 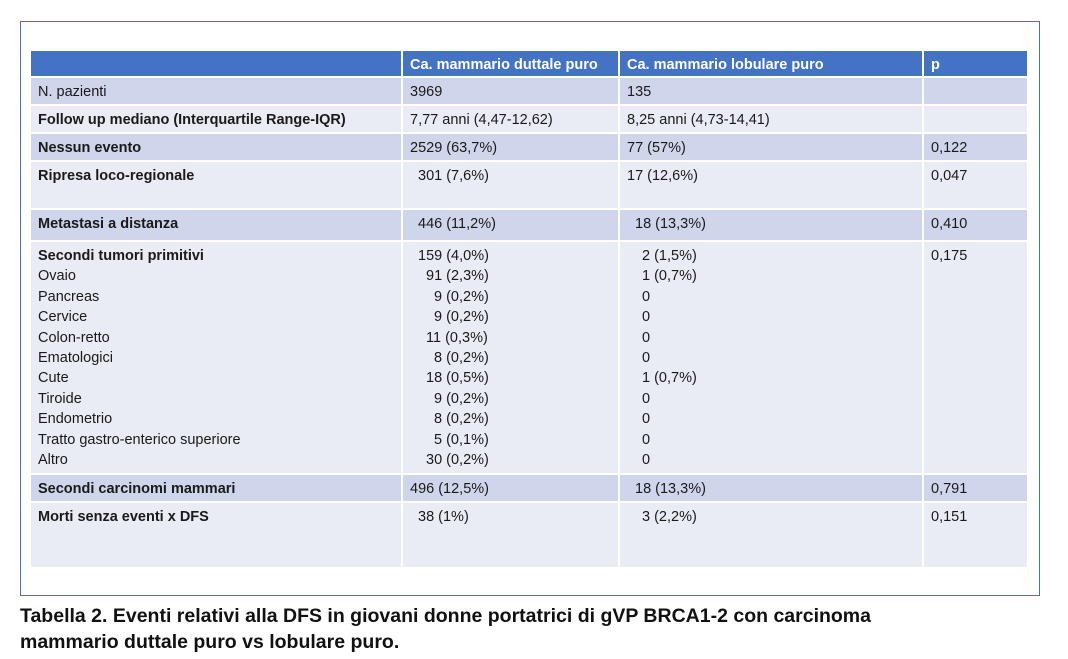 What do you see at coordinates (121, 256) in the screenshot?
I see `row-label: Secondi tumori primitivi` at bounding box center [121, 256].